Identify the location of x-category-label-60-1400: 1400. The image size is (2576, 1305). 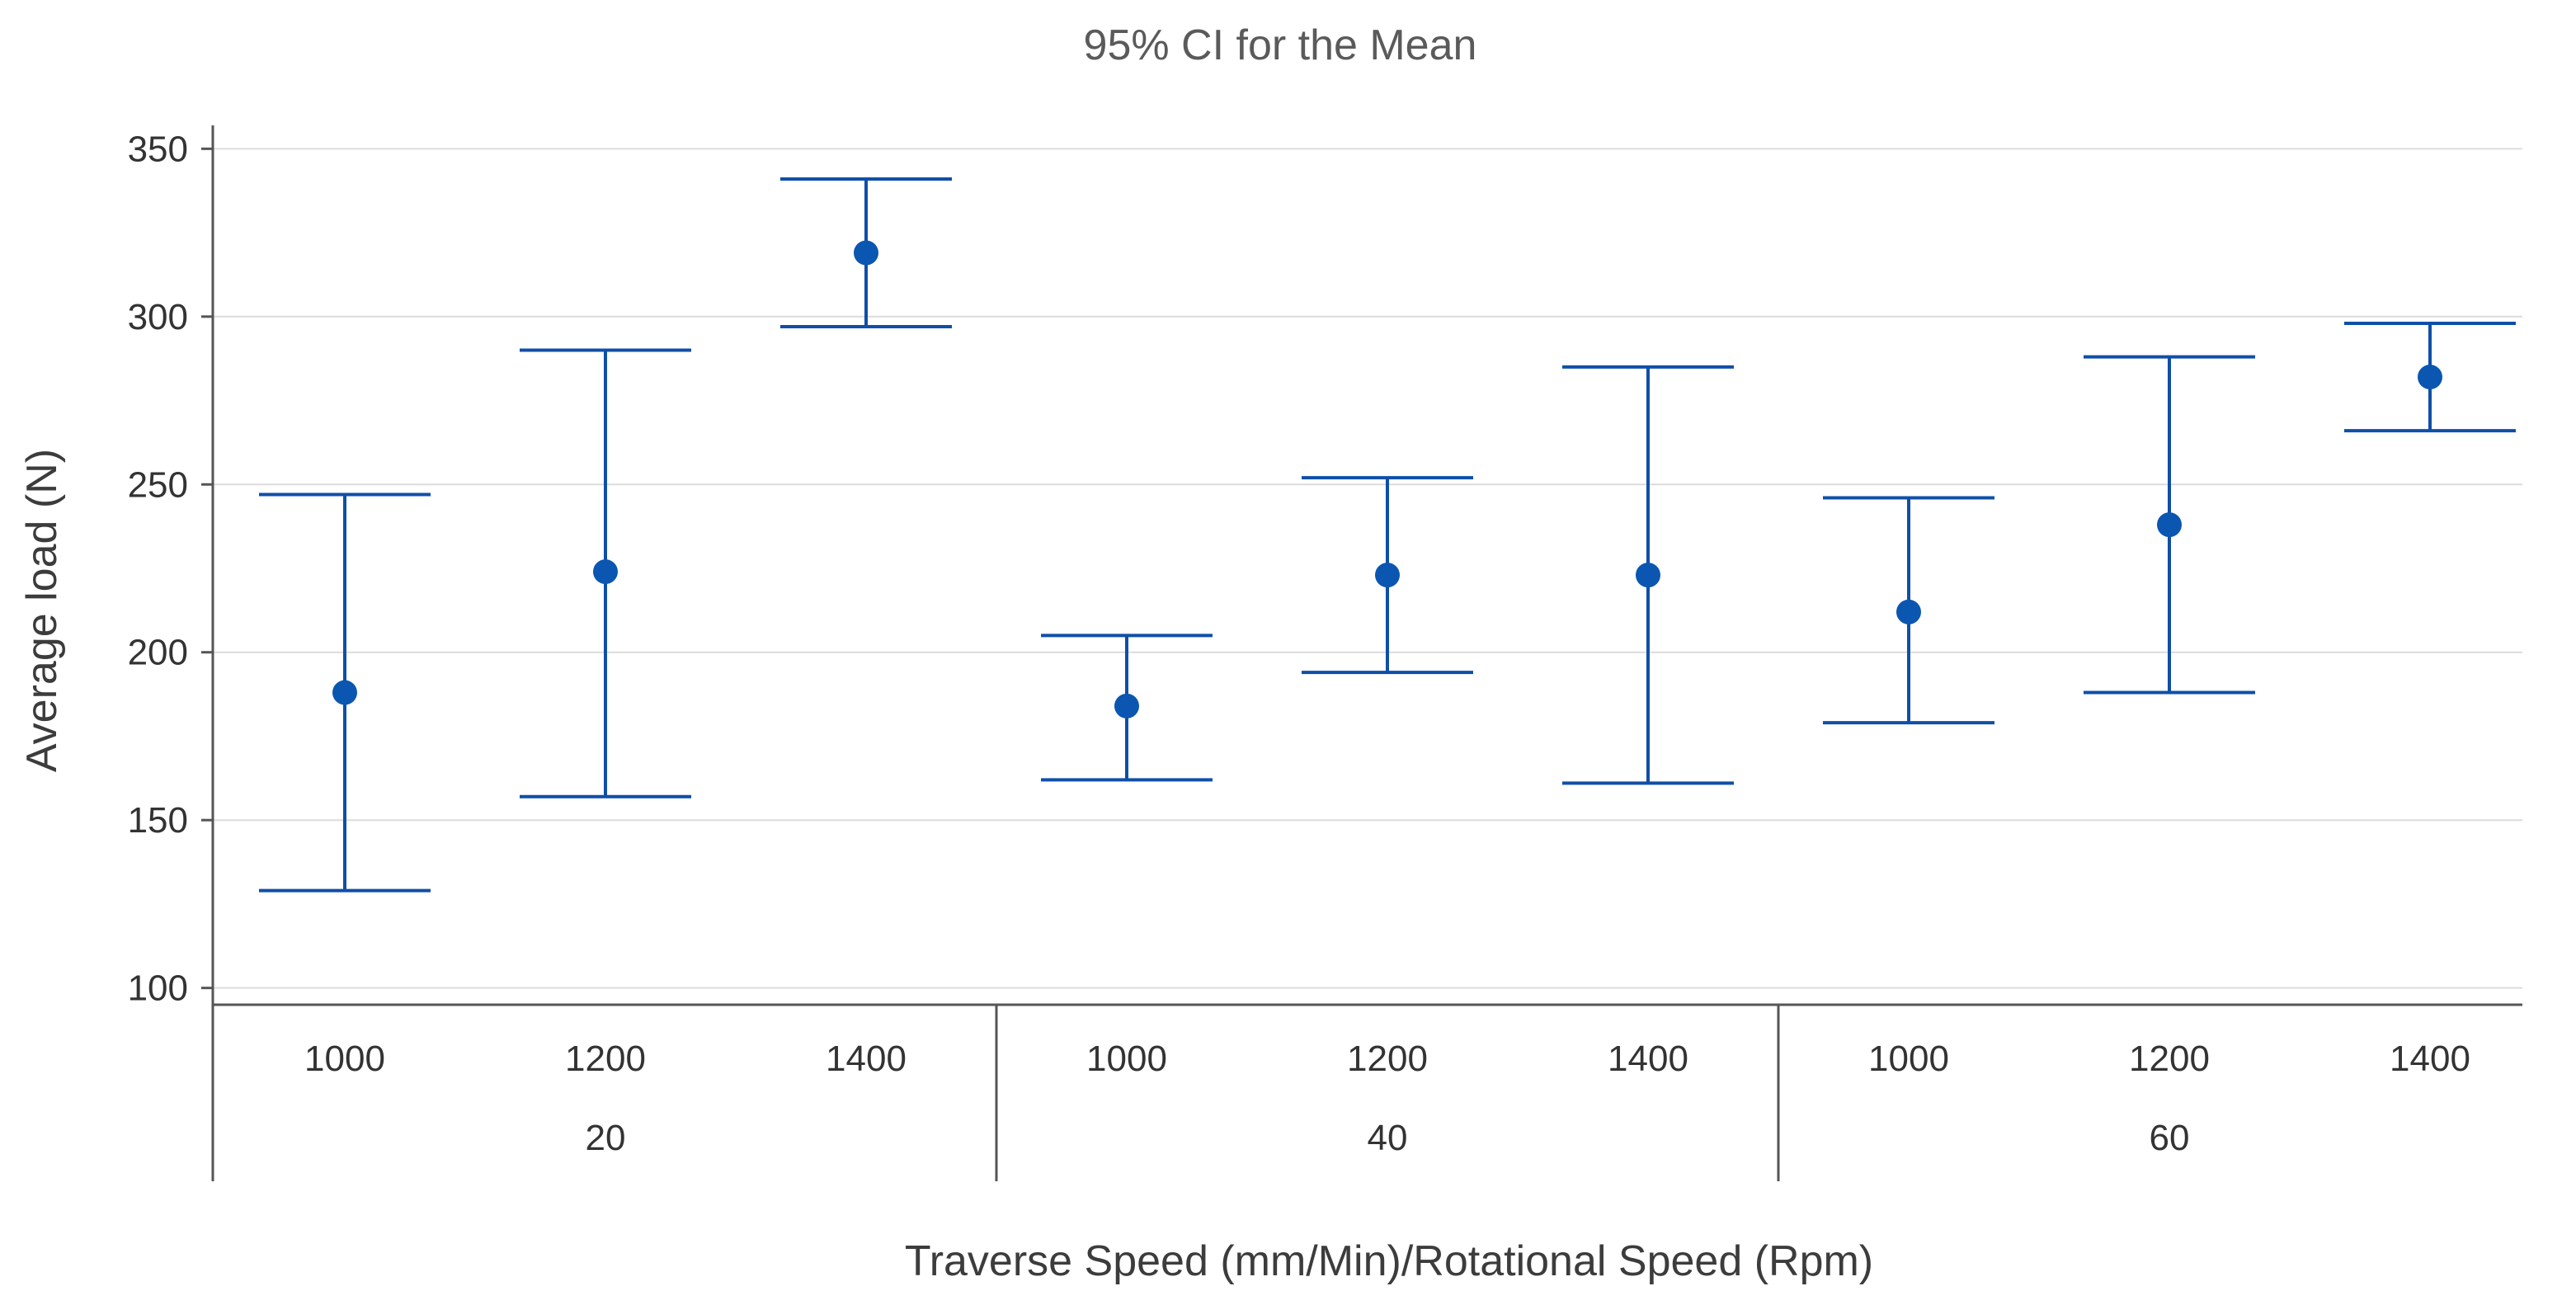
(2430, 1059).